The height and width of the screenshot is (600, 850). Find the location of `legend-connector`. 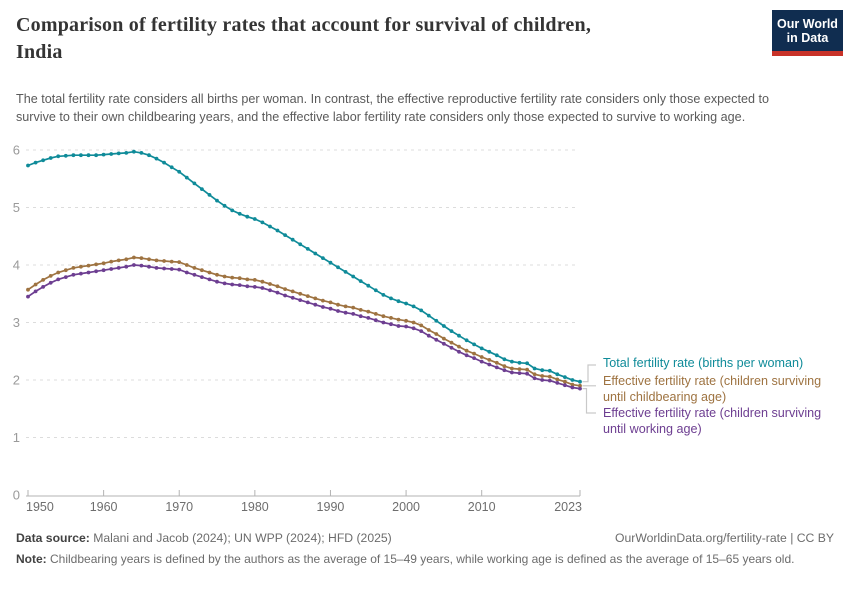

legend-connector is located at coordinates (589, 373).